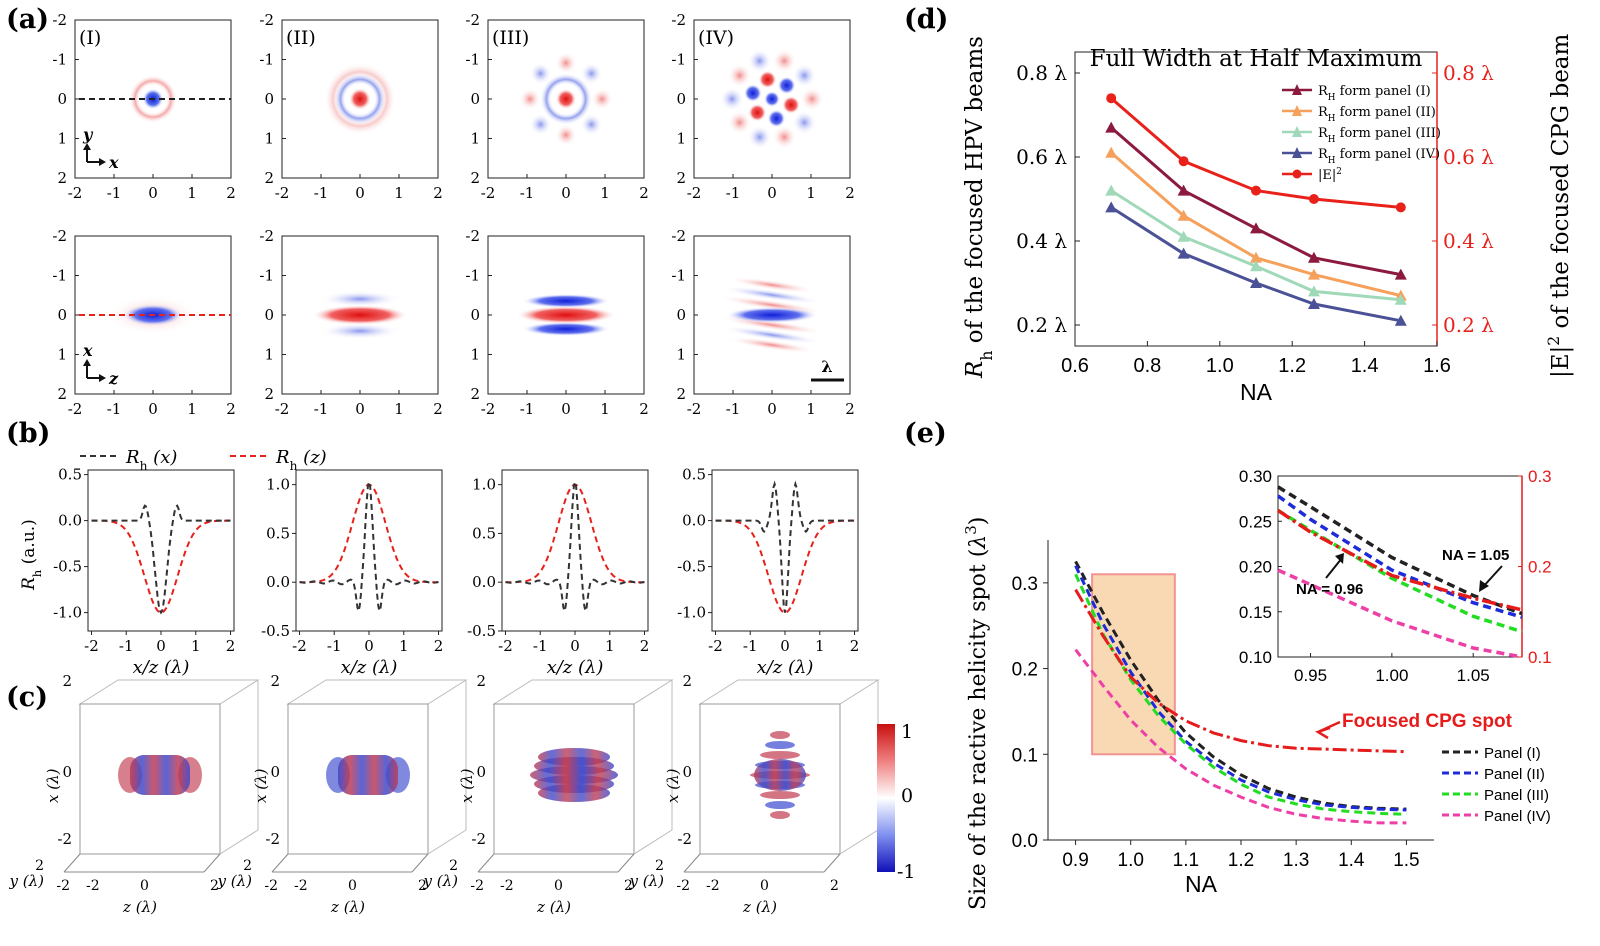 This screenshot has height=946, width=1600. What do you see at coordinates (1468, 73) in the screenshot?
I see `y-tick-label-right: 0.8 λ` at bounding box center [1468, 73].